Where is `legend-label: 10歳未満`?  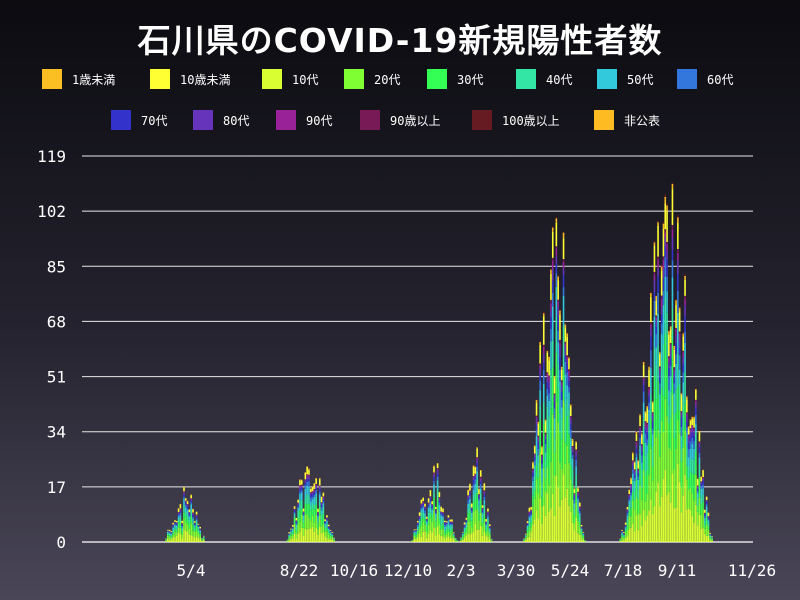
legend-label: 10歳未満 is located at coordinates (205, 80).